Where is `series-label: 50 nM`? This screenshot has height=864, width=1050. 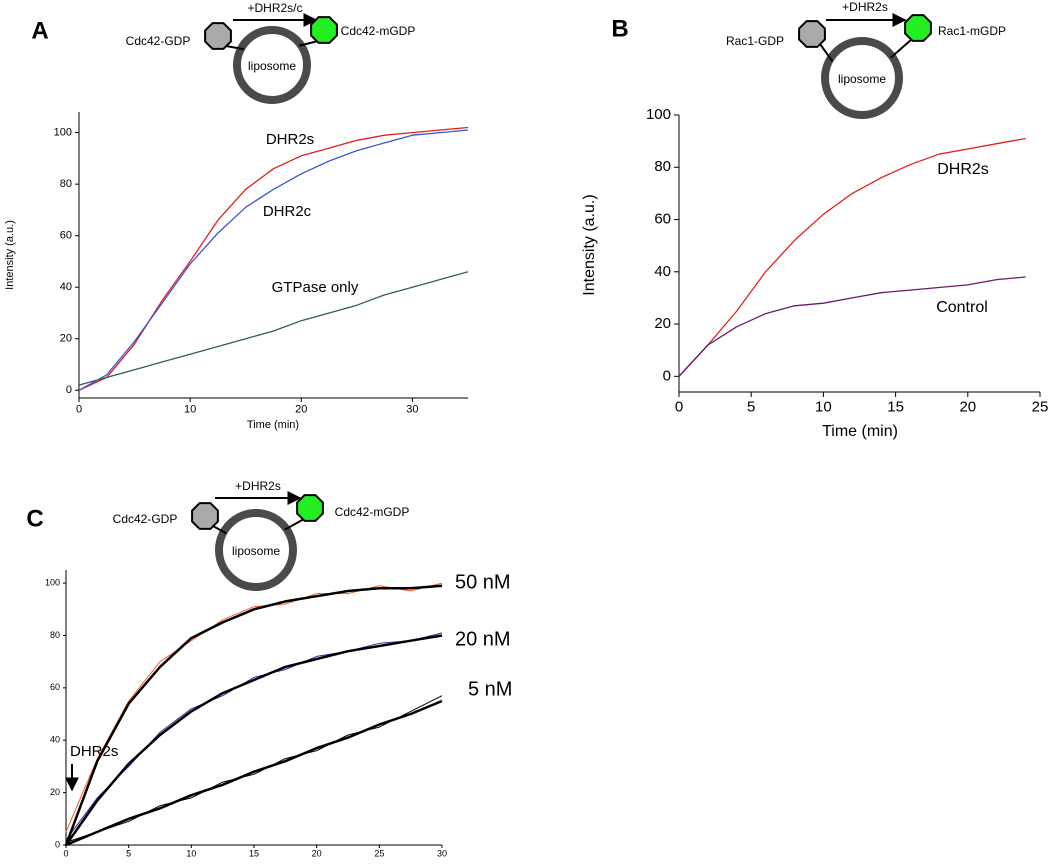
series-label: 50 nM is located at coordinates (483, 582).